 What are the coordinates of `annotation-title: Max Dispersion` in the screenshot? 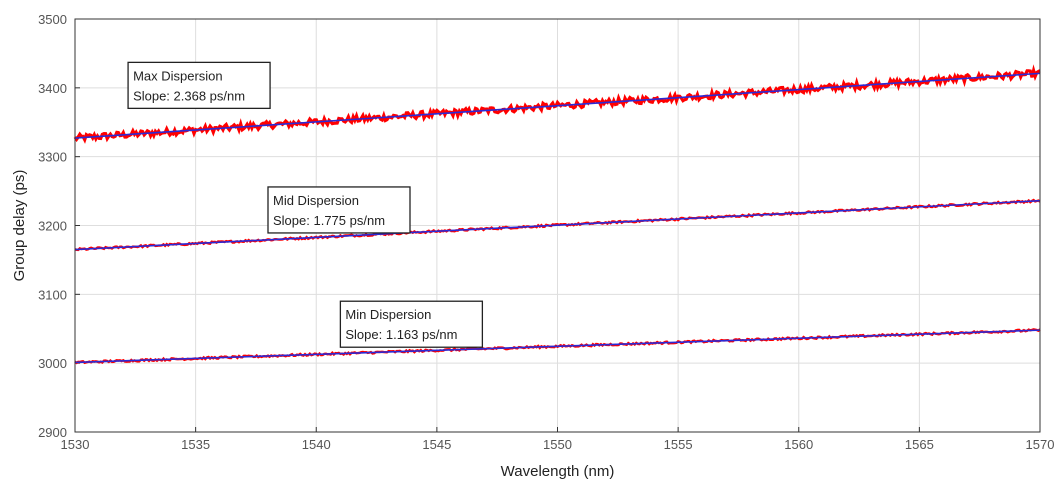 It's located at (178, 75).